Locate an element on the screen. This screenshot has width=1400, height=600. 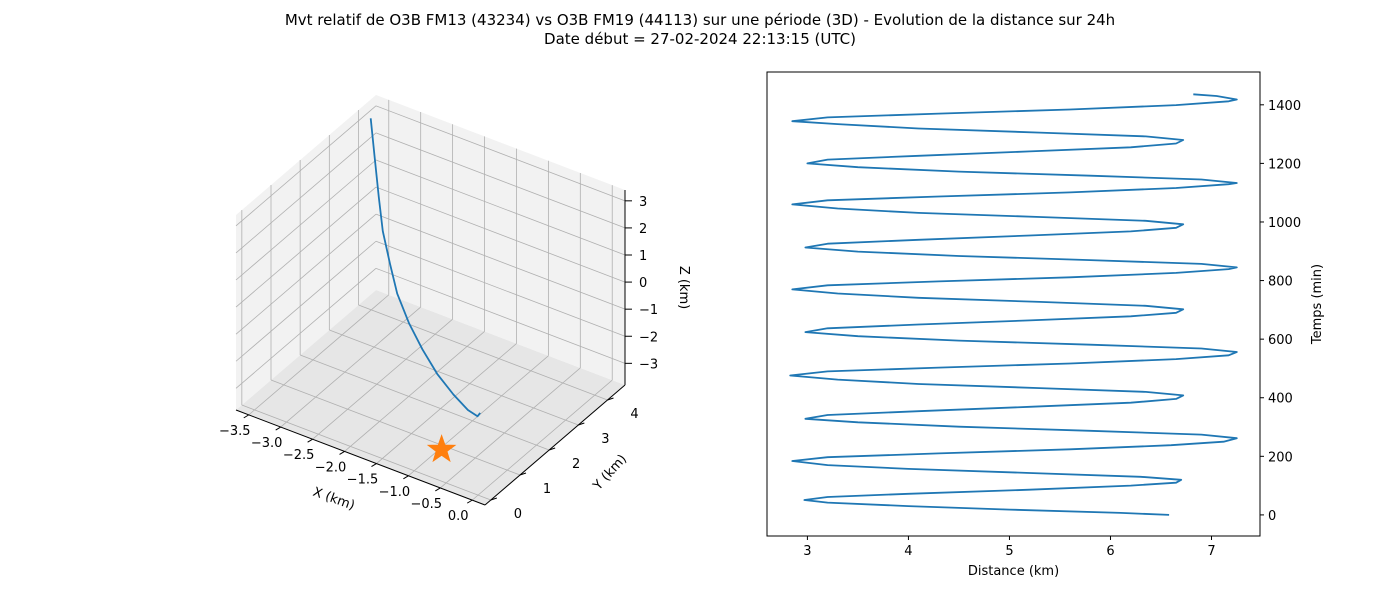
x-tick-label: −1.0 is located at coordinates (395, 492).